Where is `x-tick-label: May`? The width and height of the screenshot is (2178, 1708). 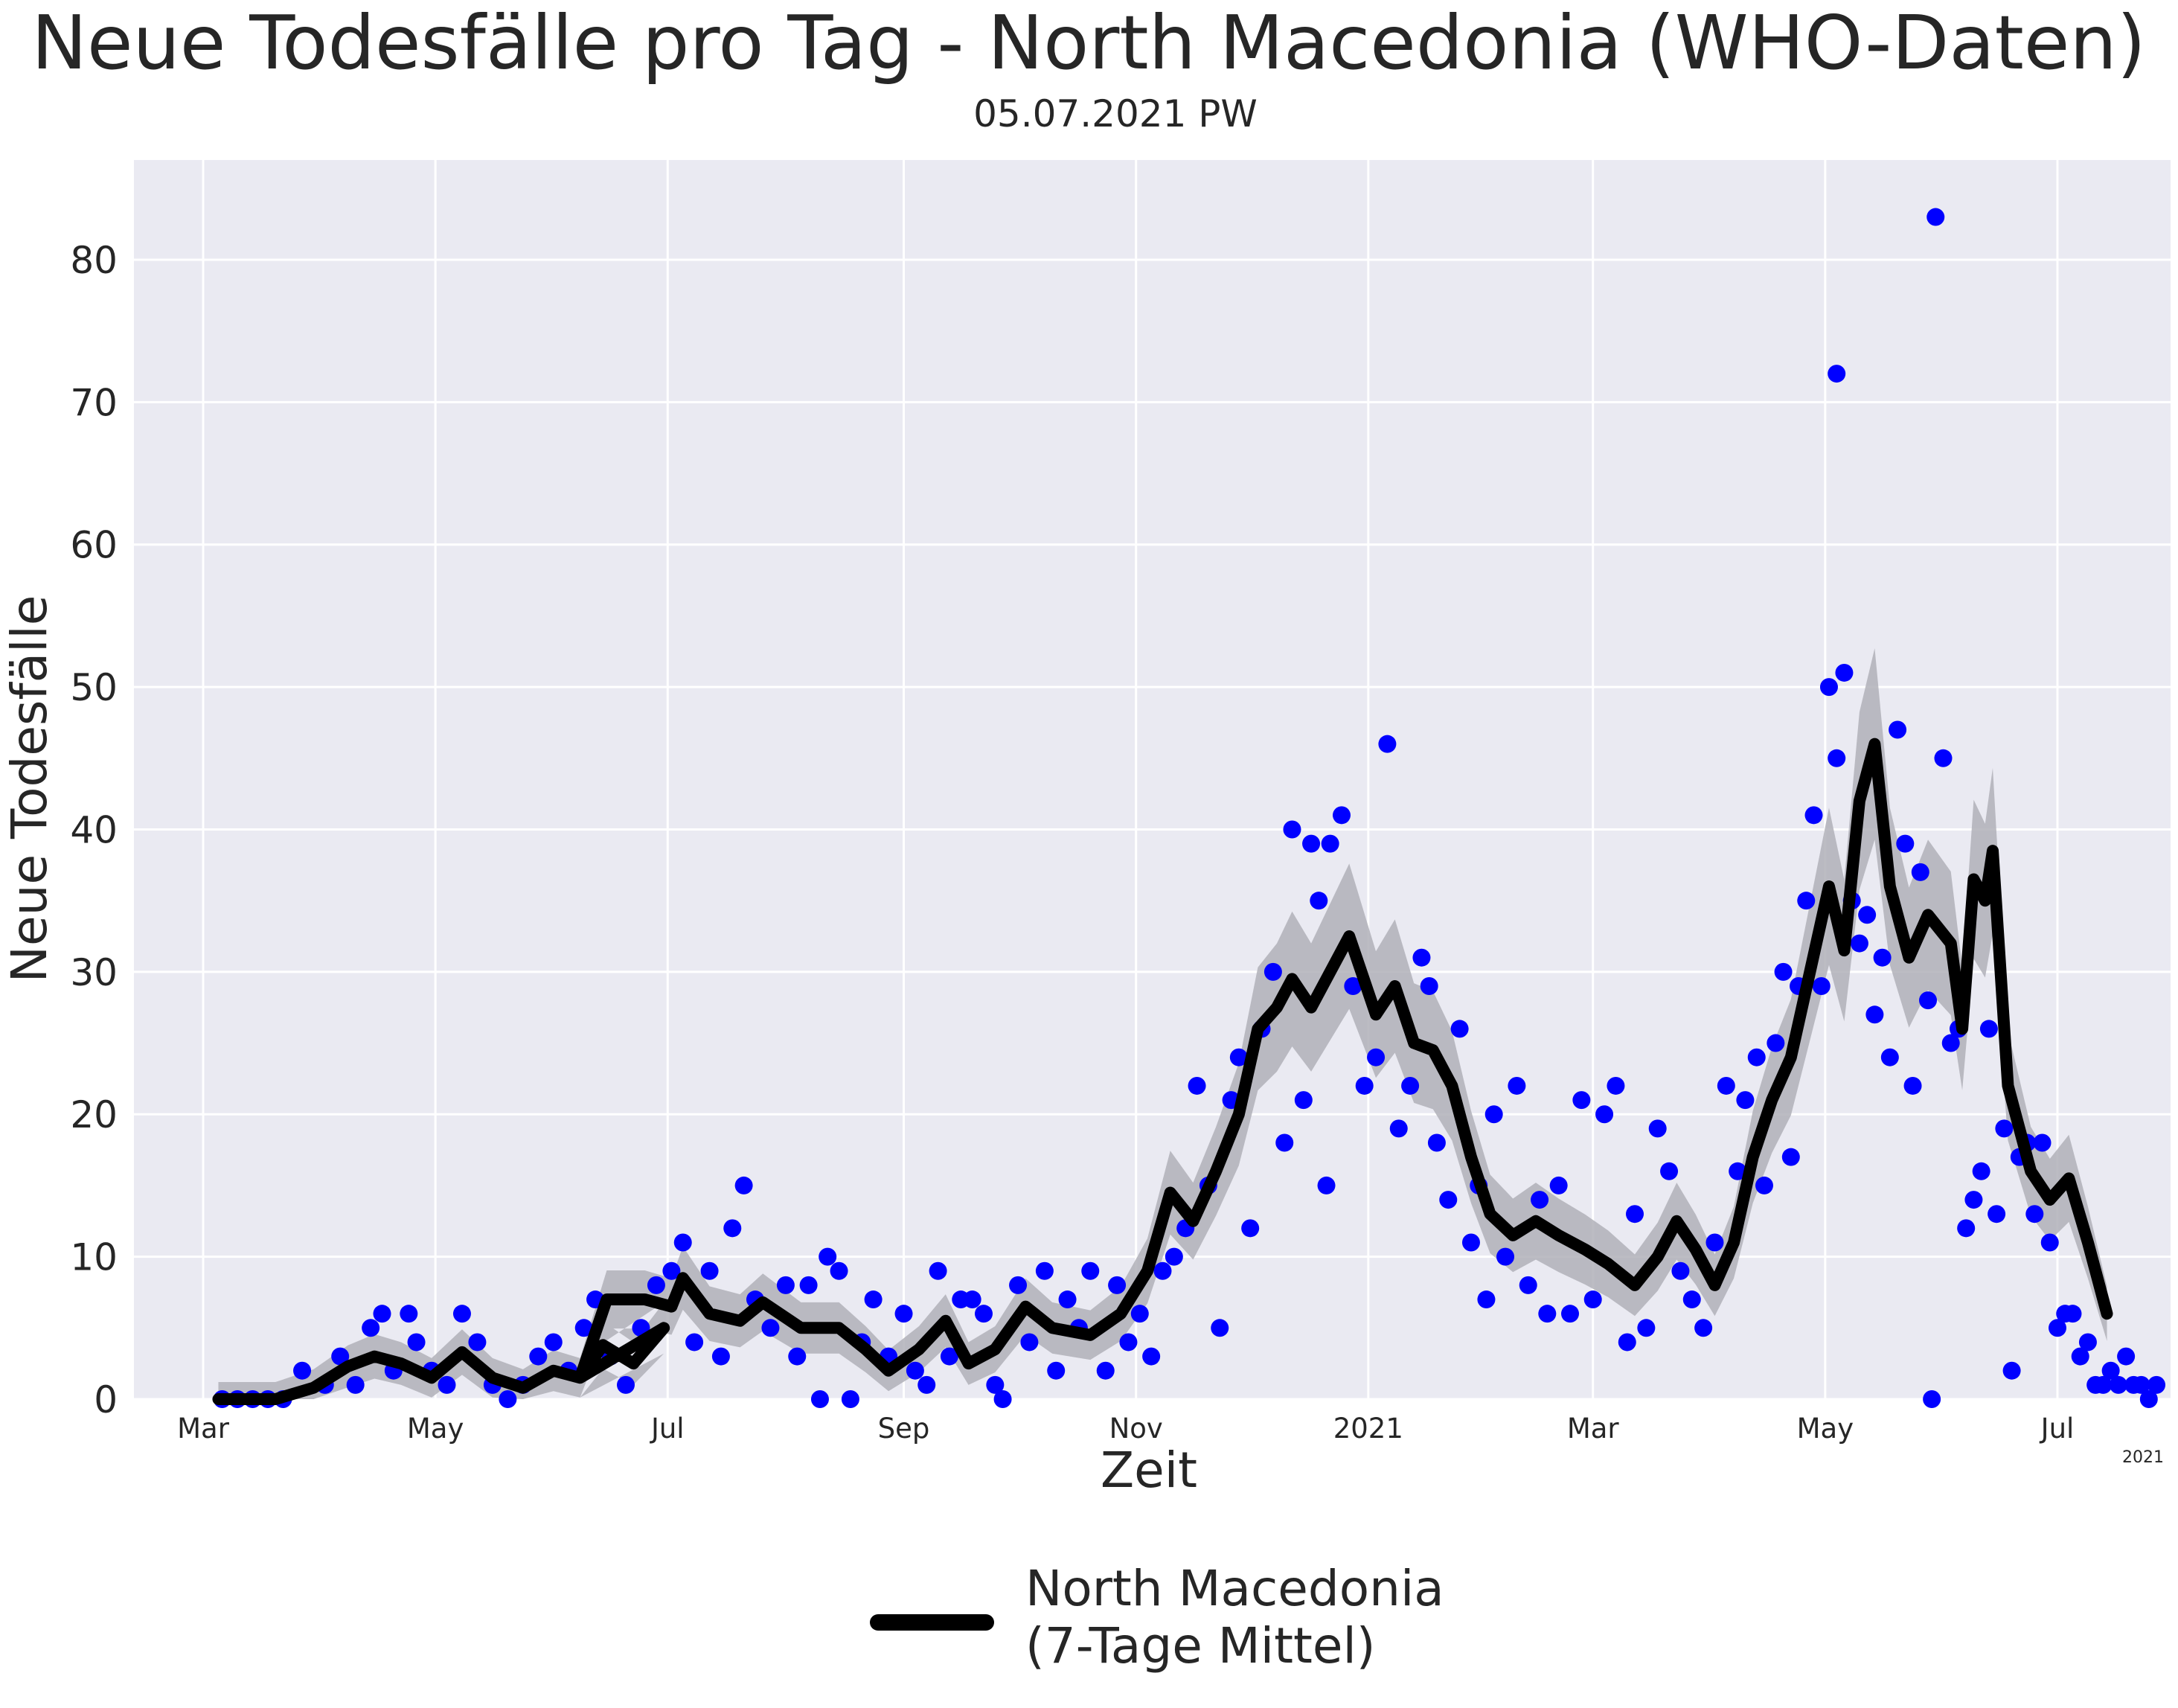 x-tick-label: May is located at coordinates (435, 1429).